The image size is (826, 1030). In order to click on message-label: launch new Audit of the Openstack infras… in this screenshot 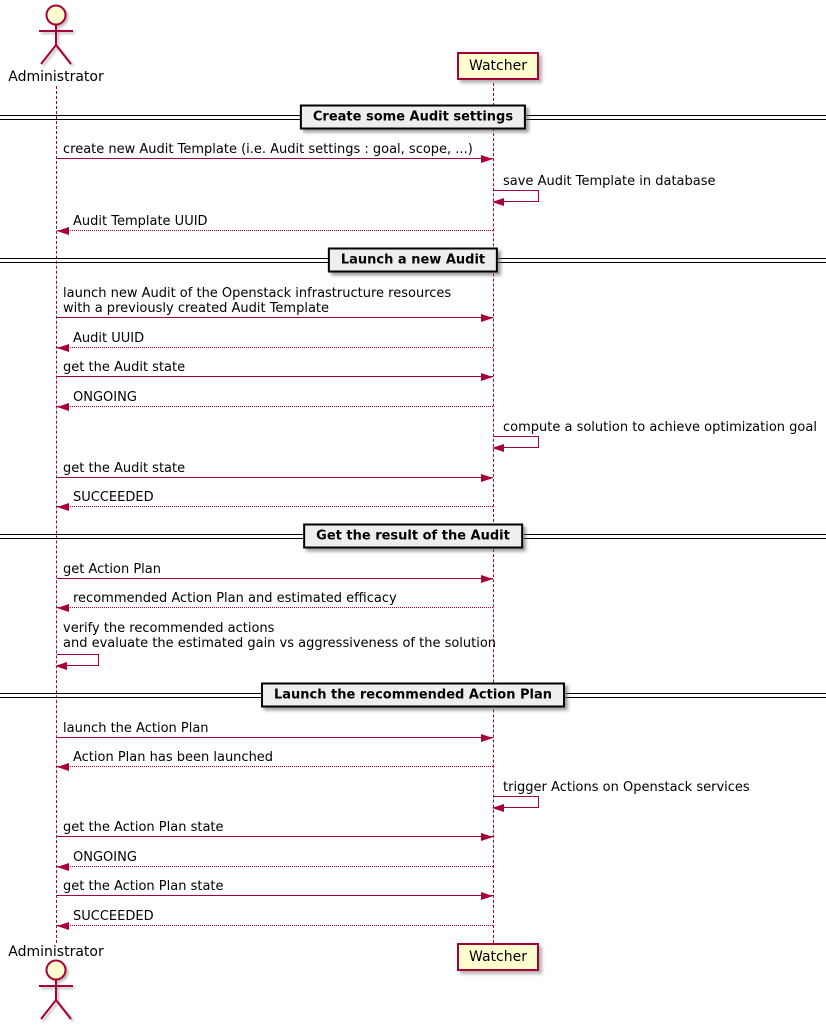, I will do `click(257, 301)`.